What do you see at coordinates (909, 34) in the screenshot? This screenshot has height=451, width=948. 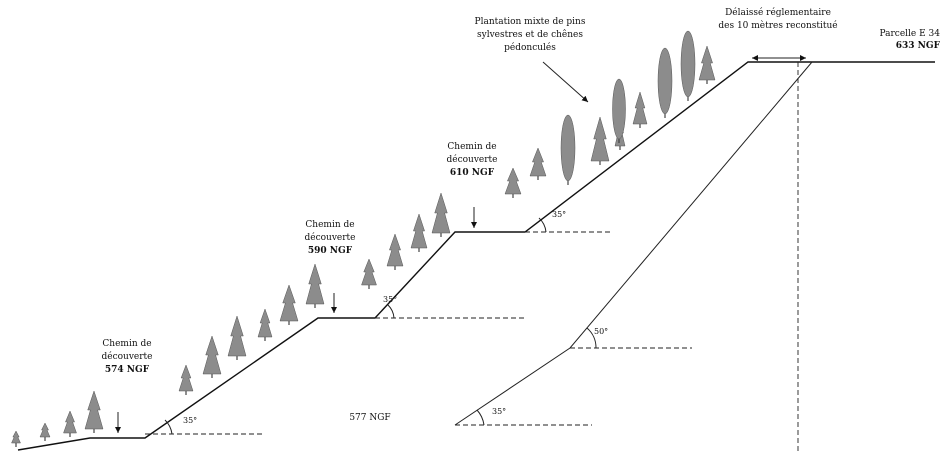 I see `parcel-label-line1: Parcelle E 34` at bounding box center [909, 34].